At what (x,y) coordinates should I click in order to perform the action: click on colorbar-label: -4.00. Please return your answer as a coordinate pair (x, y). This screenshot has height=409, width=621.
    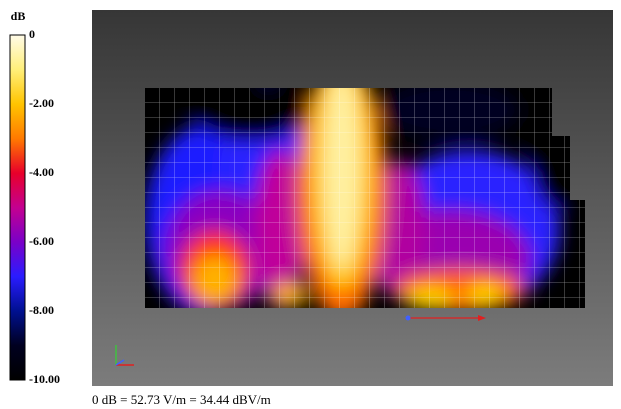
    Looking at the image, I should click on (41, 172).